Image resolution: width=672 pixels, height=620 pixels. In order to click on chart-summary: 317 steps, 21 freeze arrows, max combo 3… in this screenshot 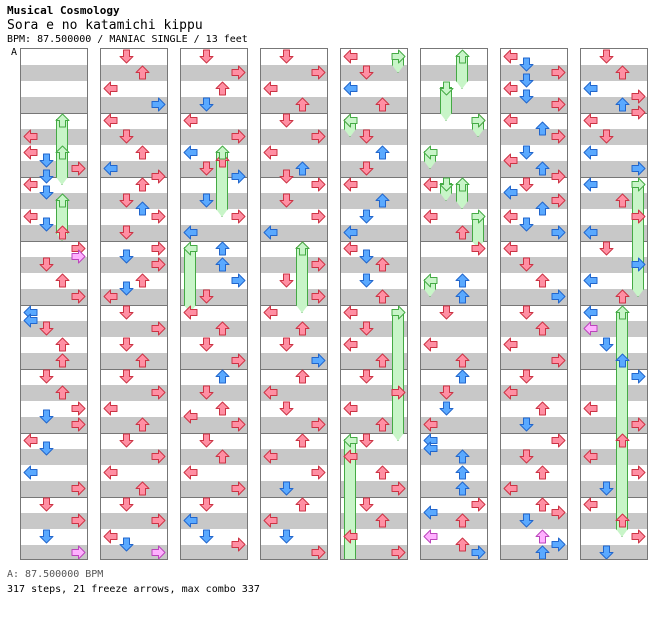, I will do `click(133, 589)`.